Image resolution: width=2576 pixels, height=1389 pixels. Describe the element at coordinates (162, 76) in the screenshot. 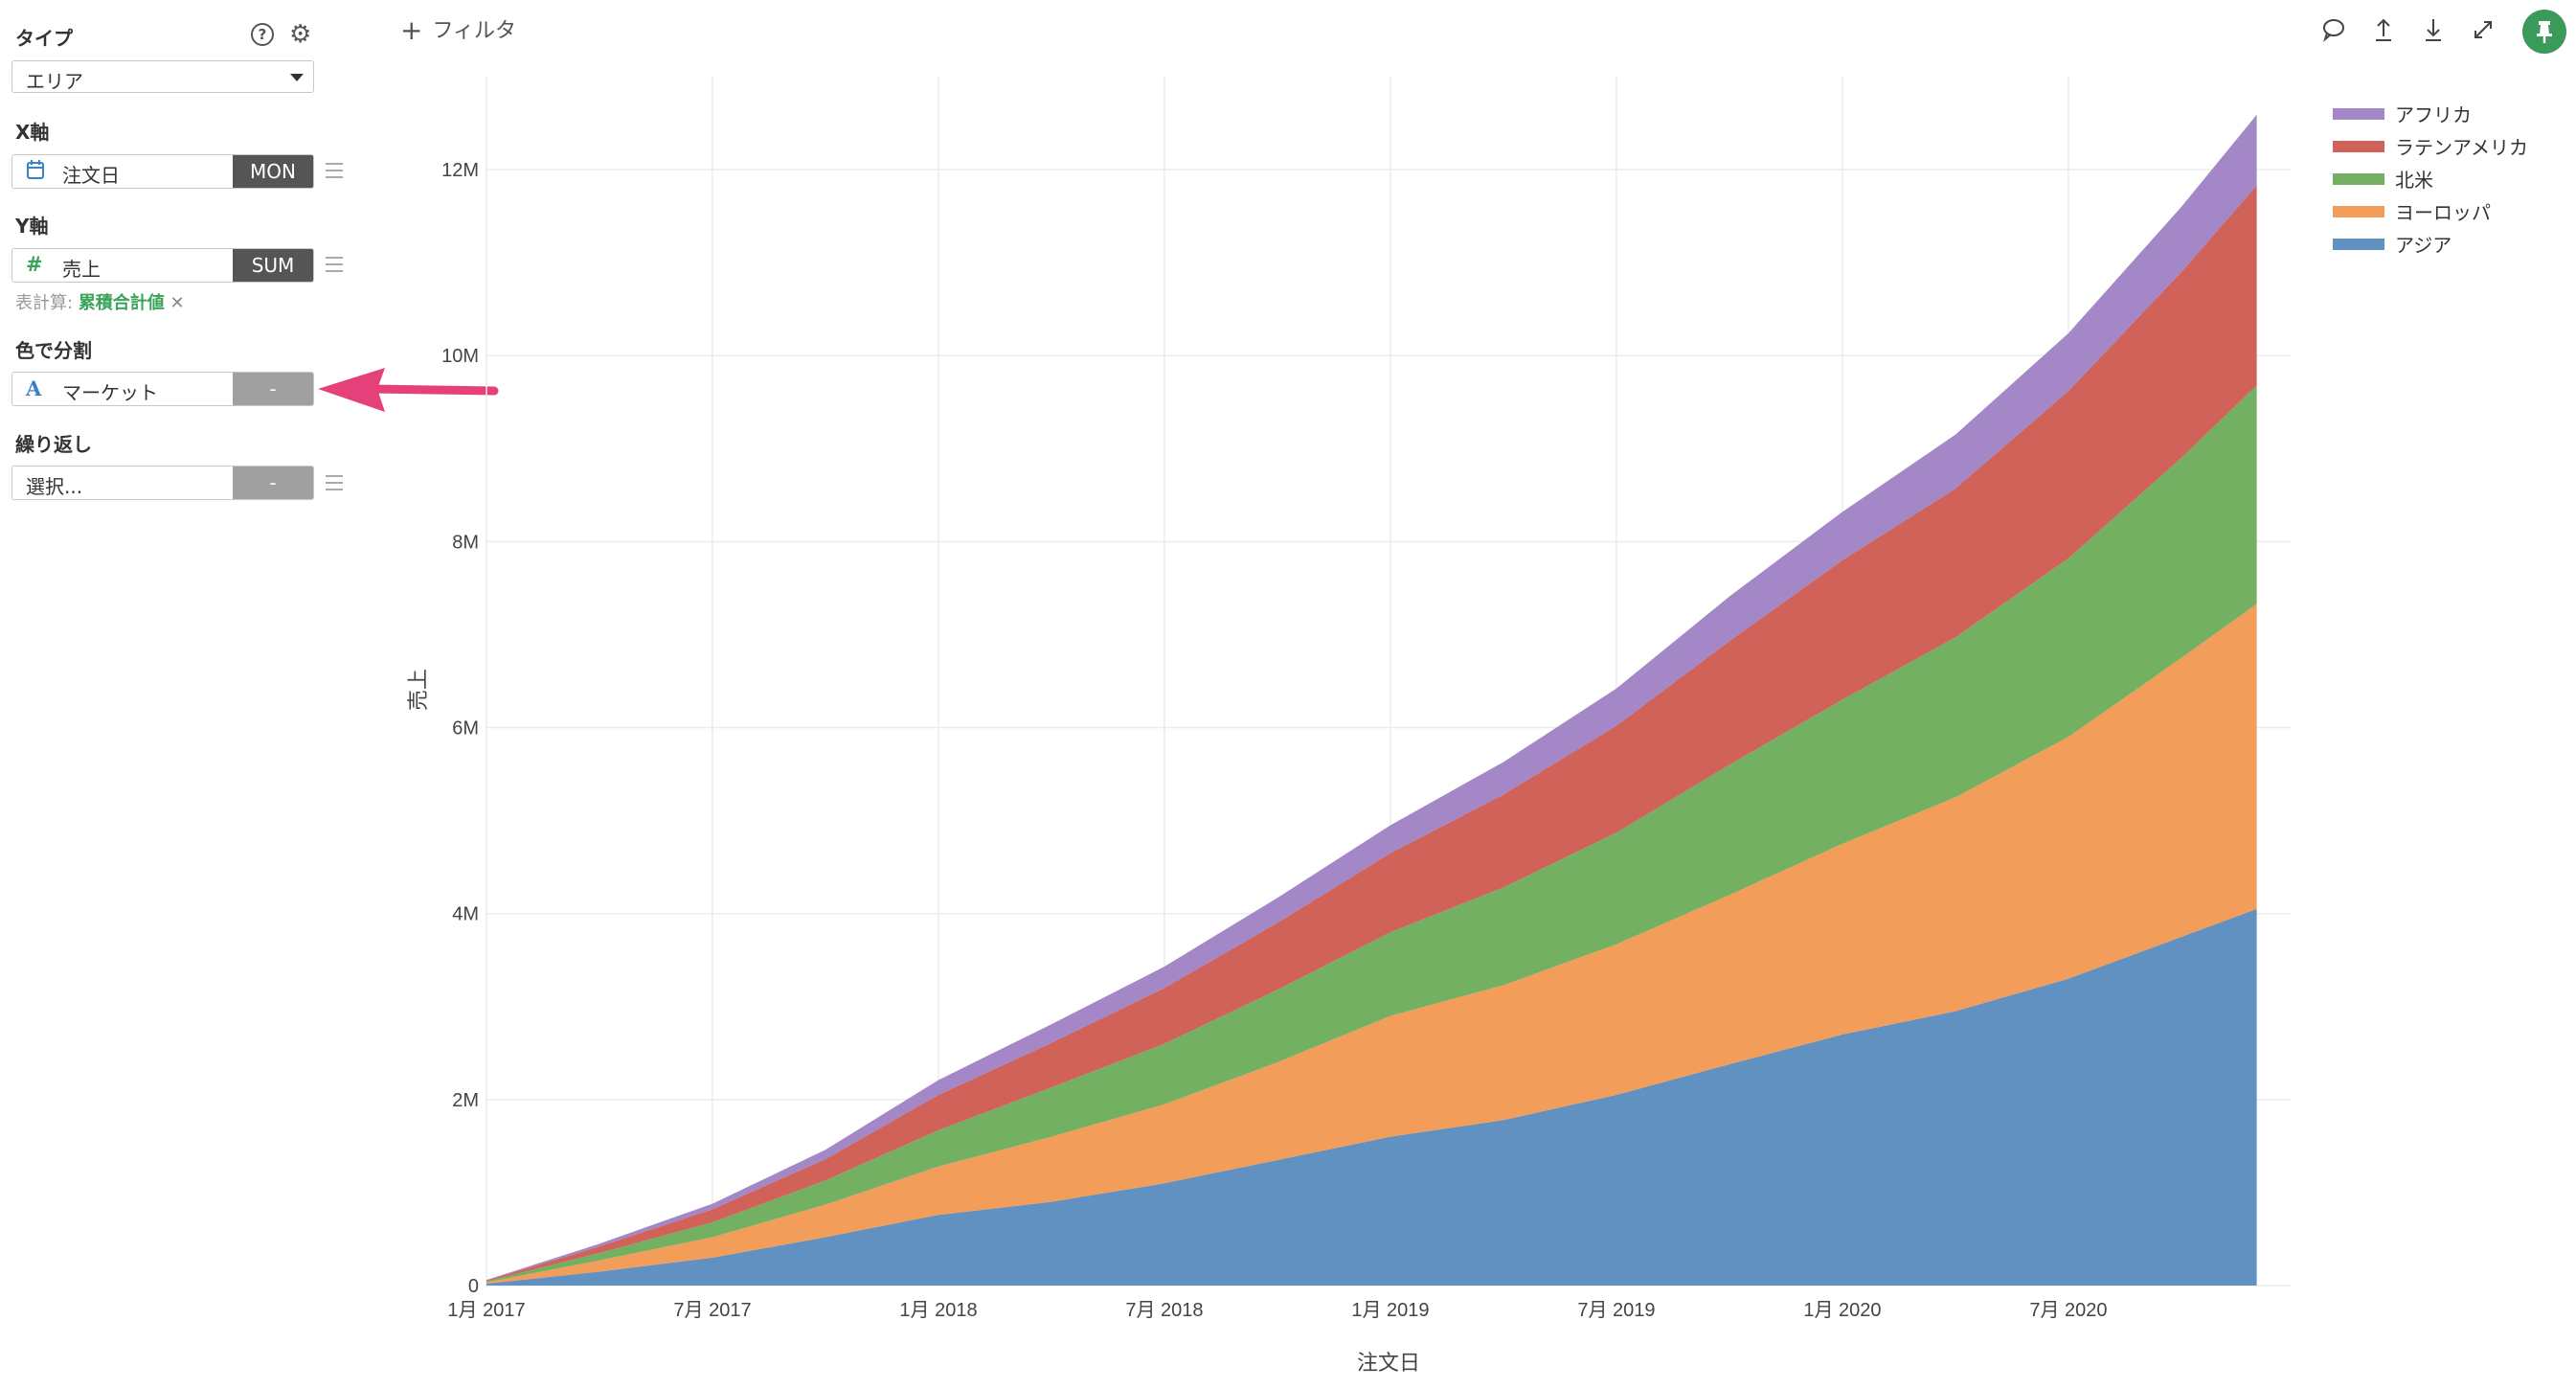

I see `chart-type-select: エリア` at that location.